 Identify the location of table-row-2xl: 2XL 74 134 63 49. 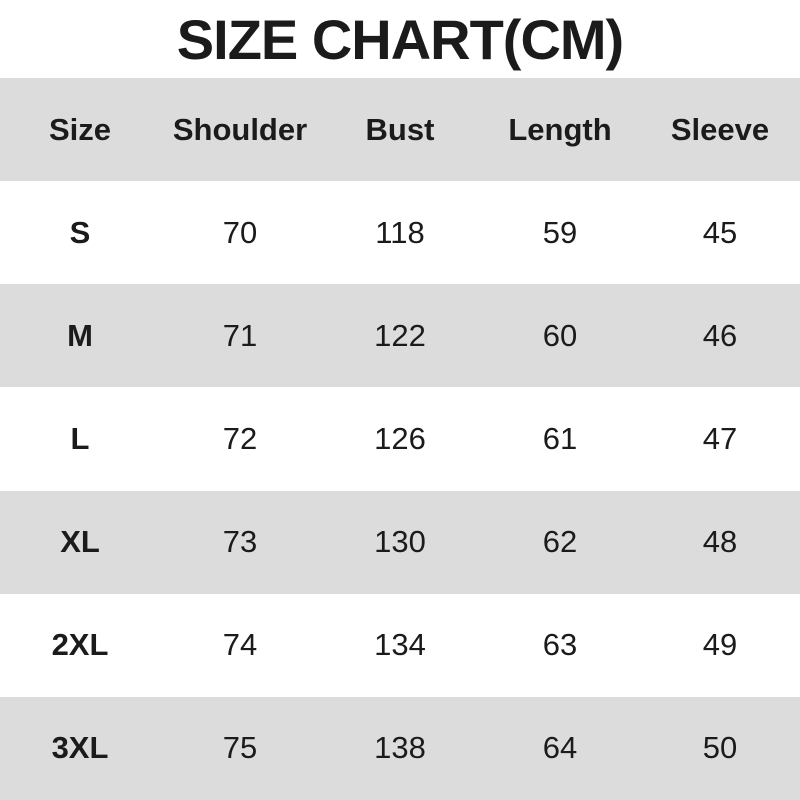
(400, 645).